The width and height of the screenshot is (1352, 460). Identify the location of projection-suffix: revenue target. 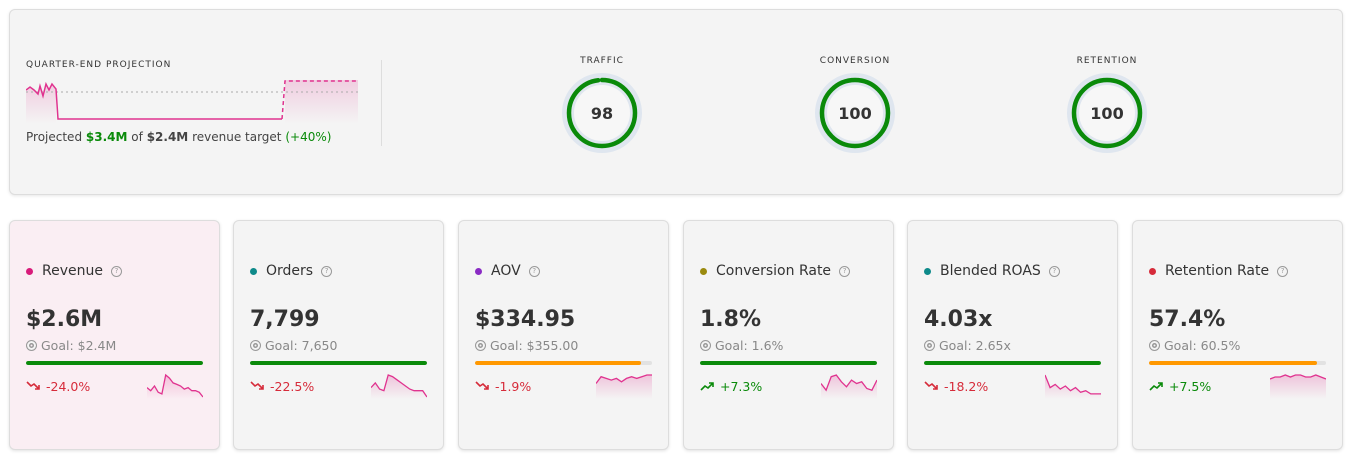
(237, 137).